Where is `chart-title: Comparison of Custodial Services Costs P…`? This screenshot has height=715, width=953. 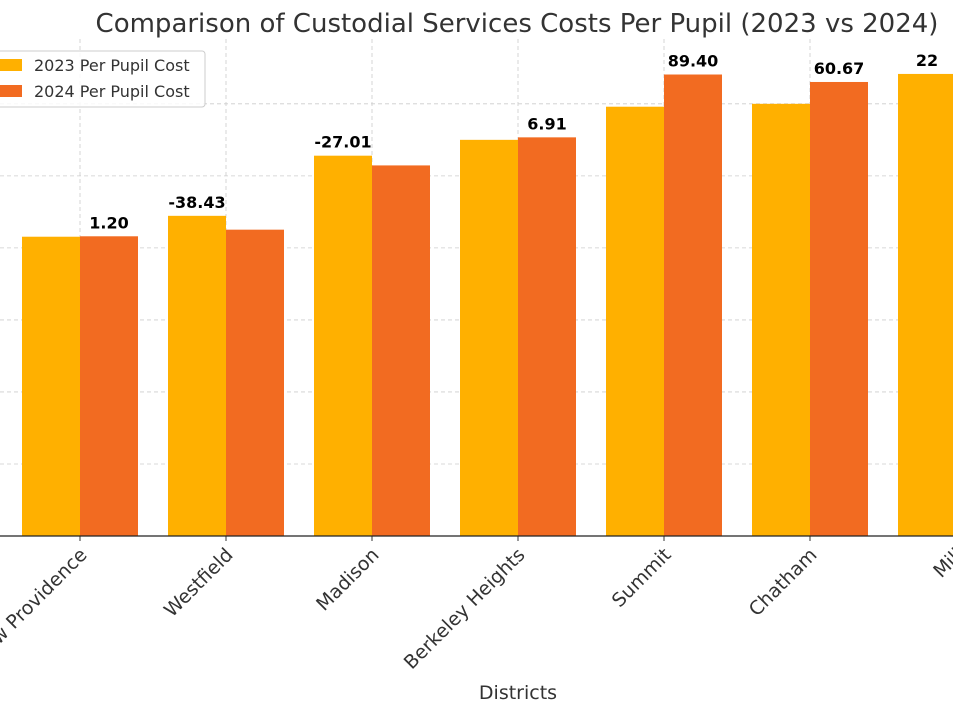
chart-title: Comparison of Custodial Services Costs P… is located at coordinates (517, 24).